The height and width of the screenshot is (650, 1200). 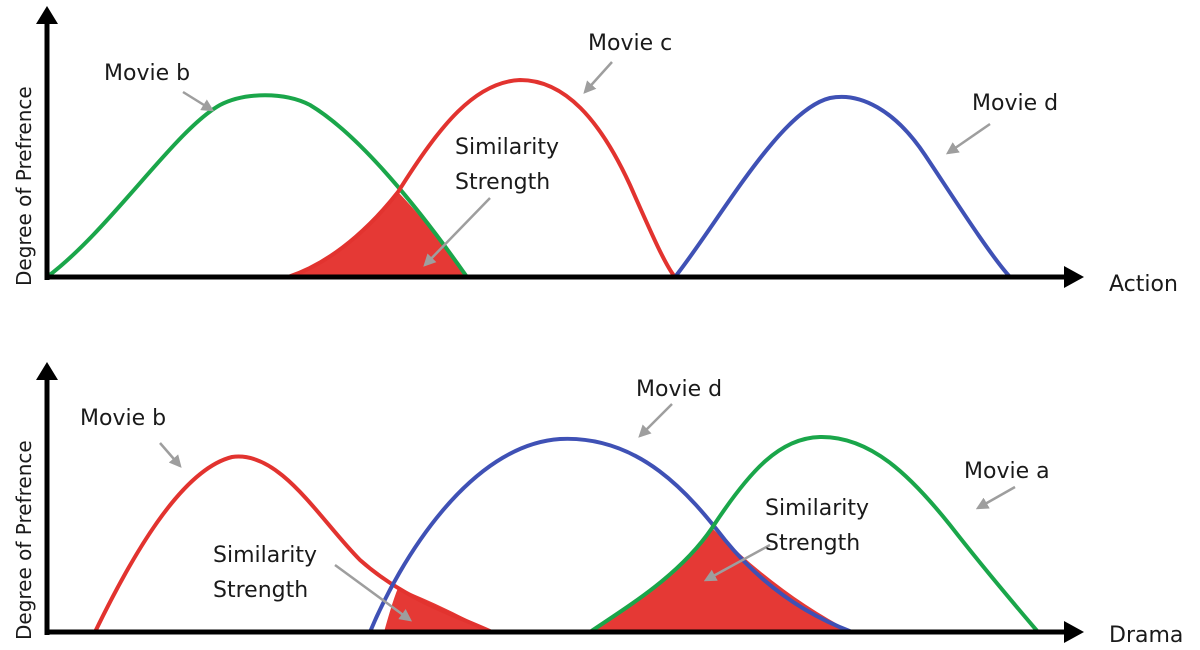 I want to click on bottom-x-axis-arrow, so click(x=1074, y=632).